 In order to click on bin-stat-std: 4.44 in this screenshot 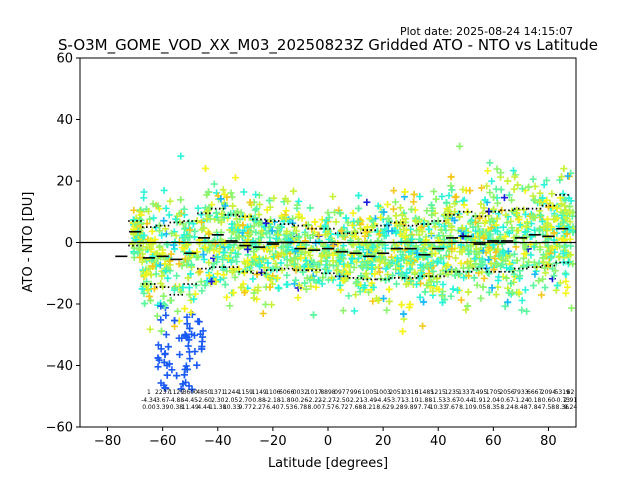, I will do `click(204, 407)`.